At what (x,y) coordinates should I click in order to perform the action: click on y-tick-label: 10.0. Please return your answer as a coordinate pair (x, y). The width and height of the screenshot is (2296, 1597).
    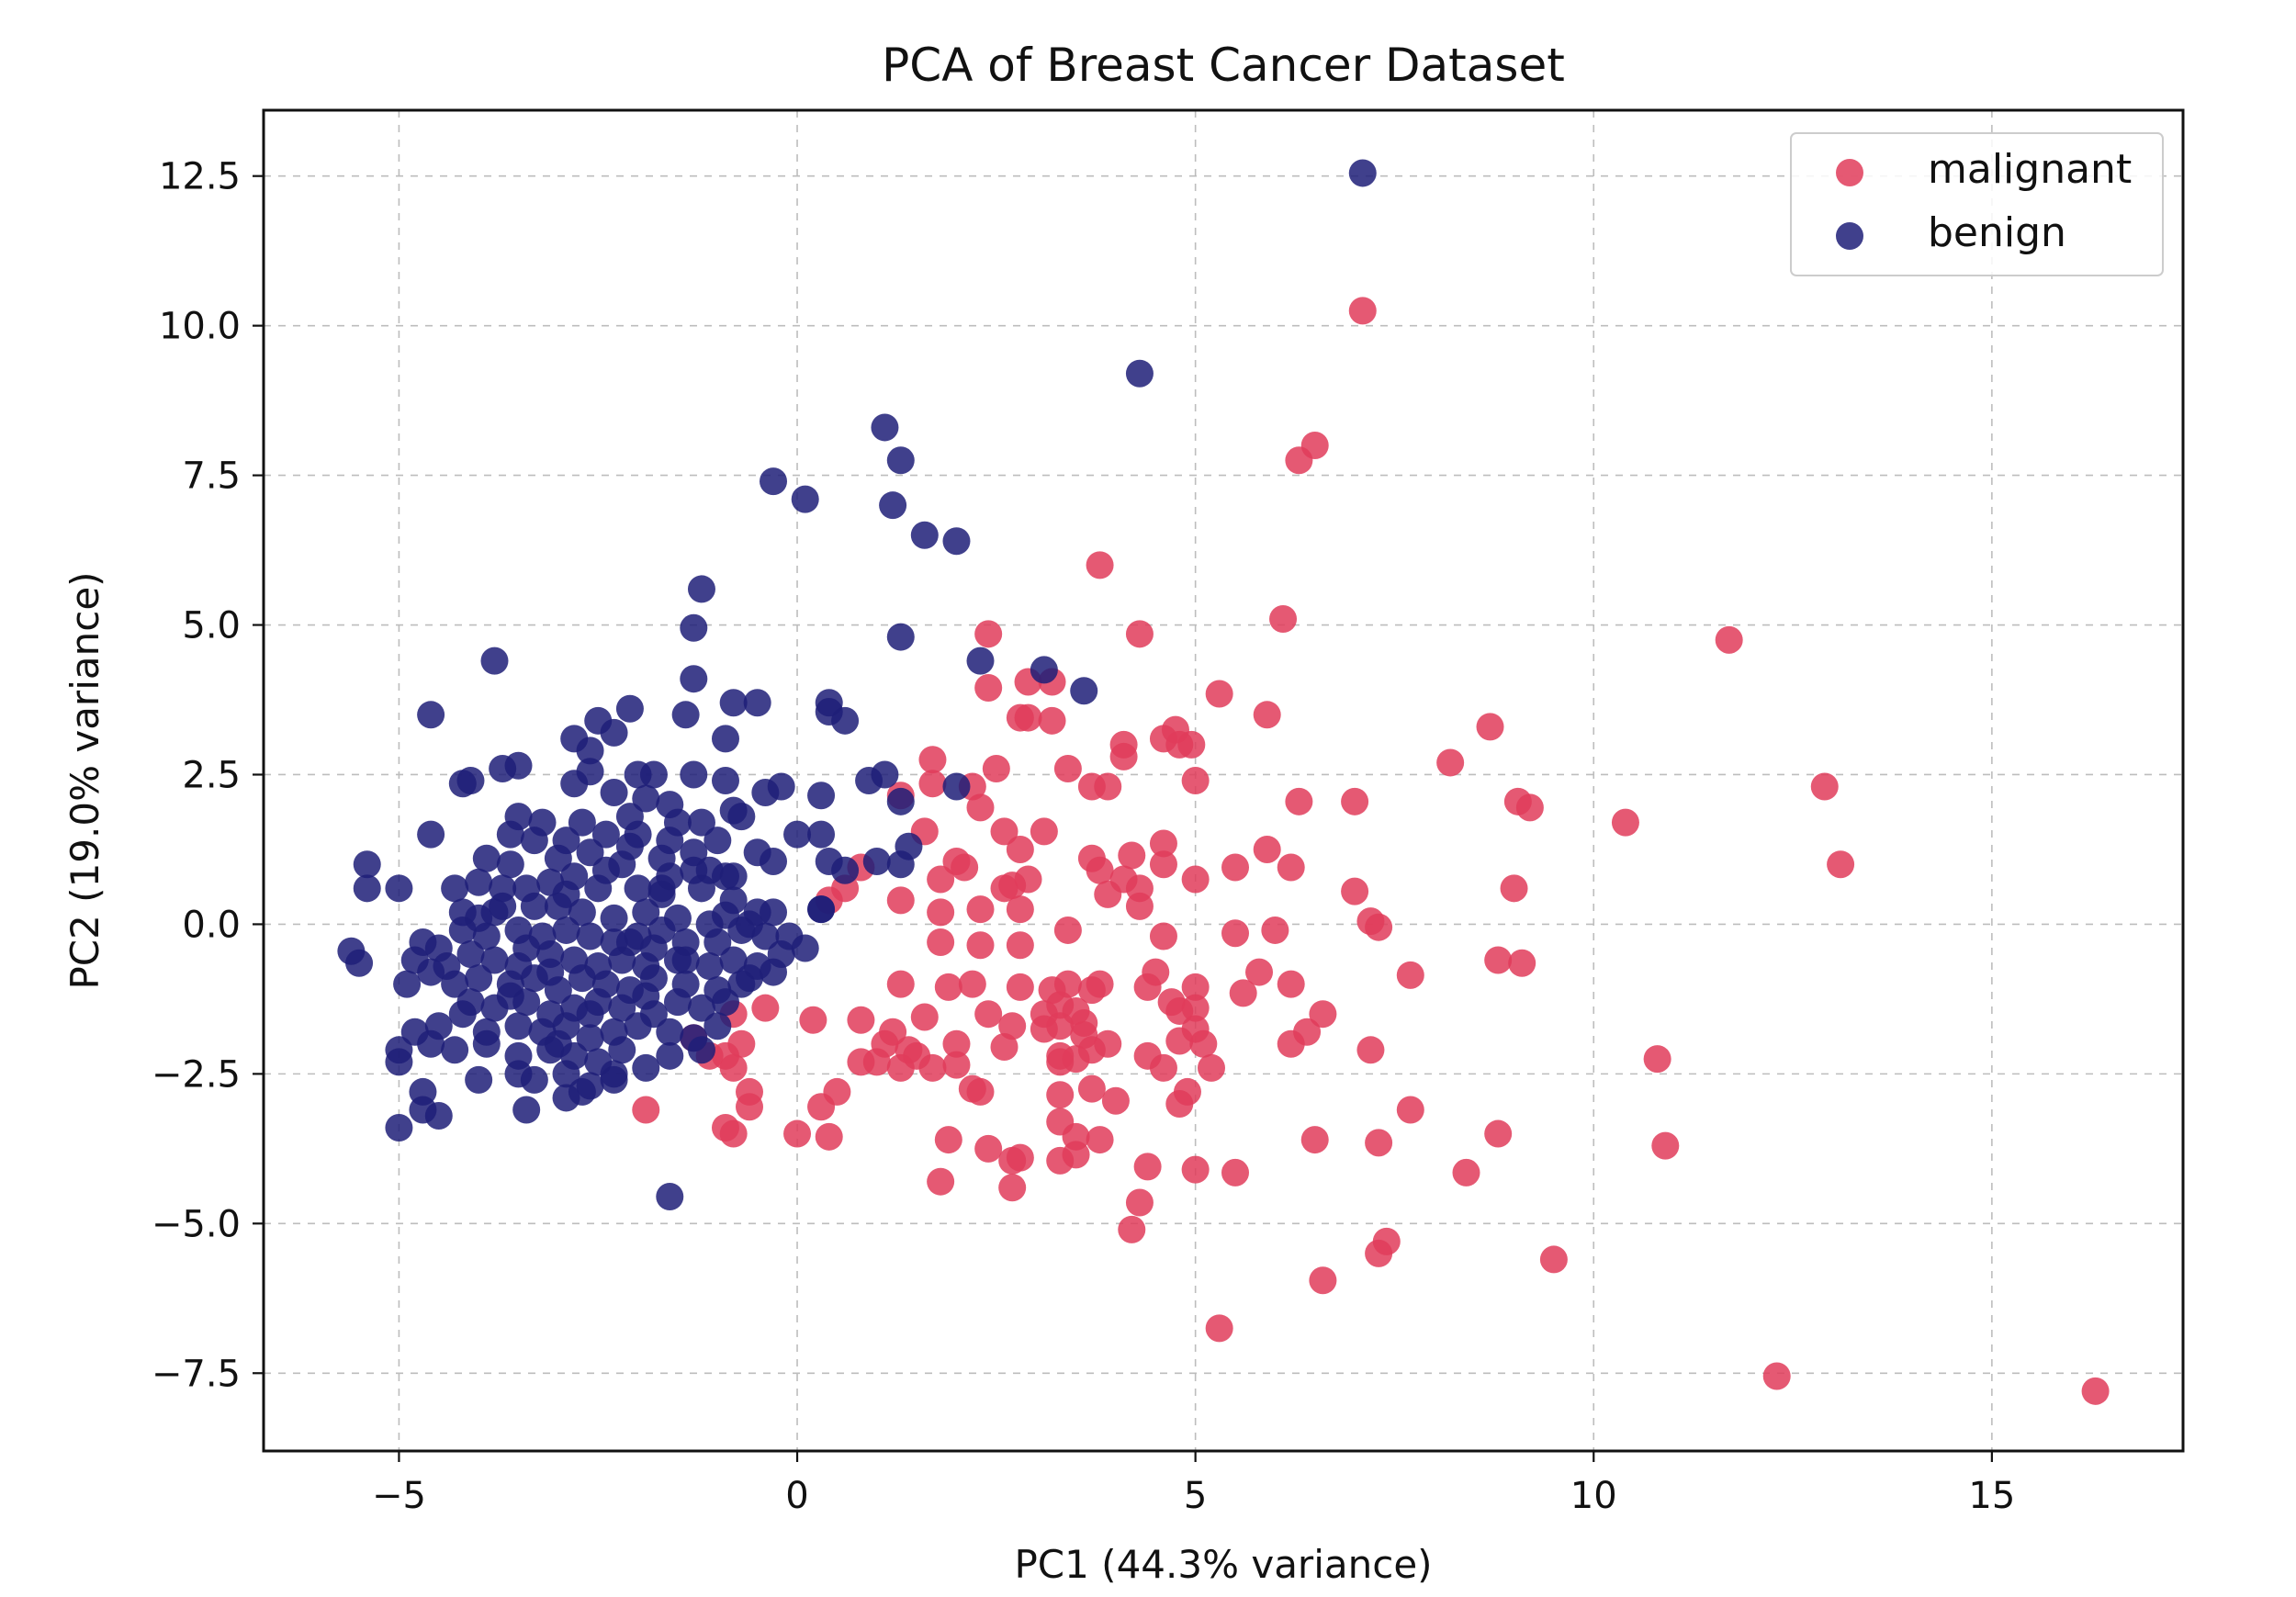
    Looking at the image, I should click on (200, 327).